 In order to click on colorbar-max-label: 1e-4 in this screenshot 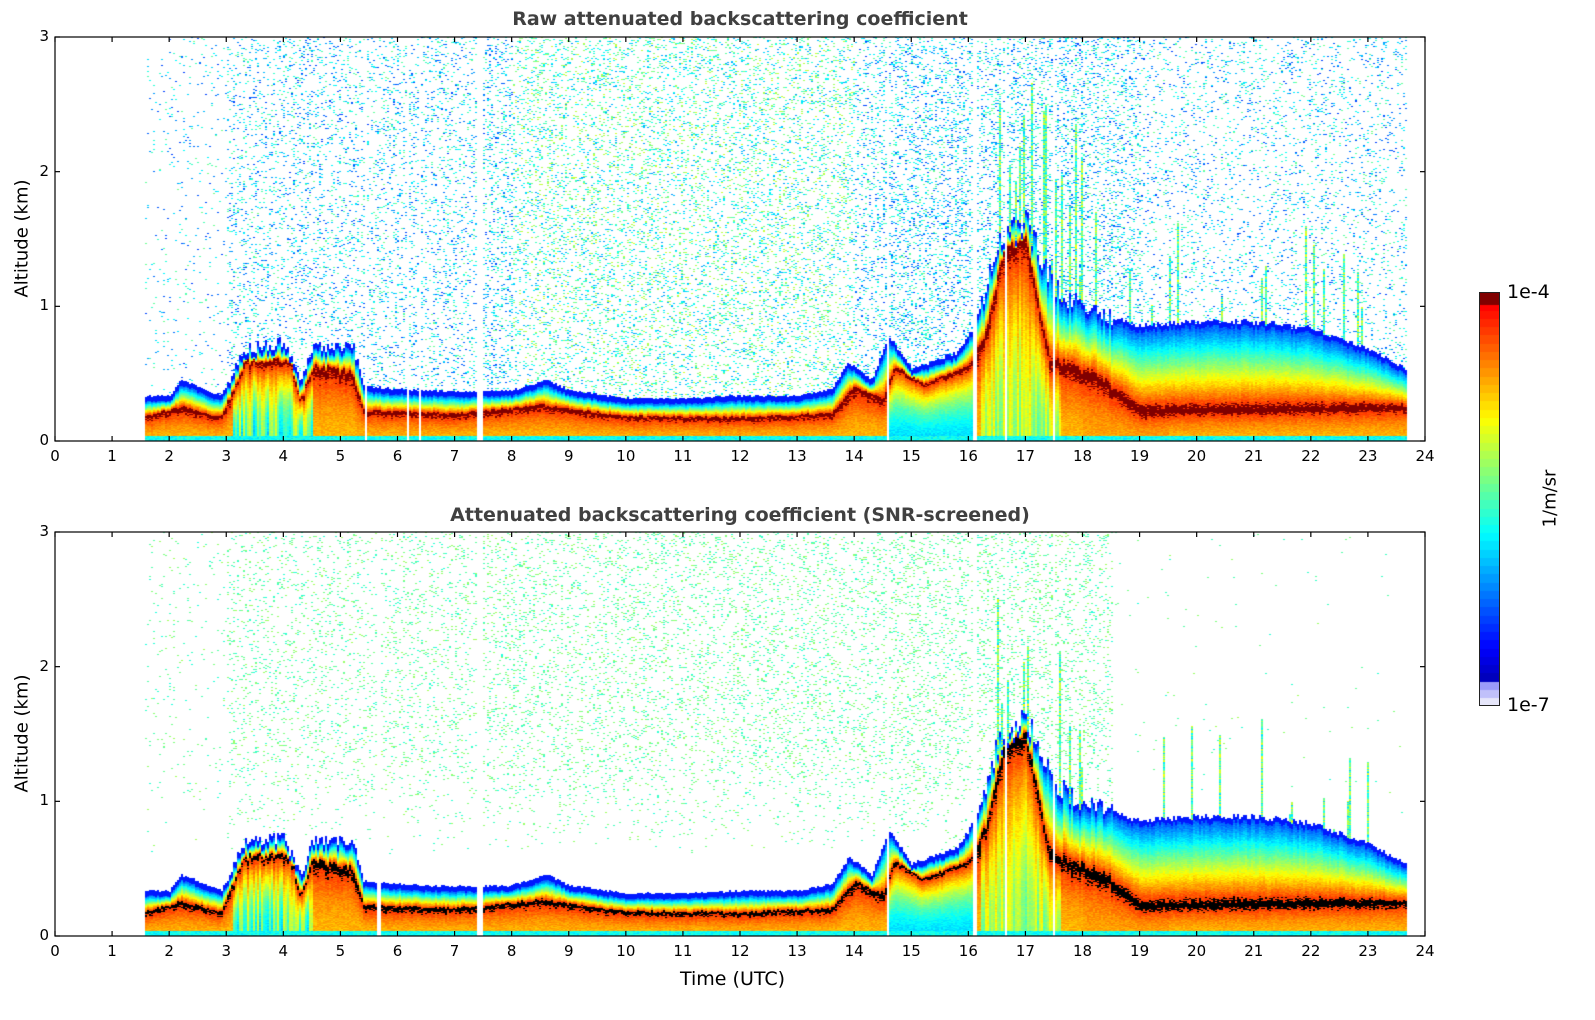, I will do `click(1528, 292)`.